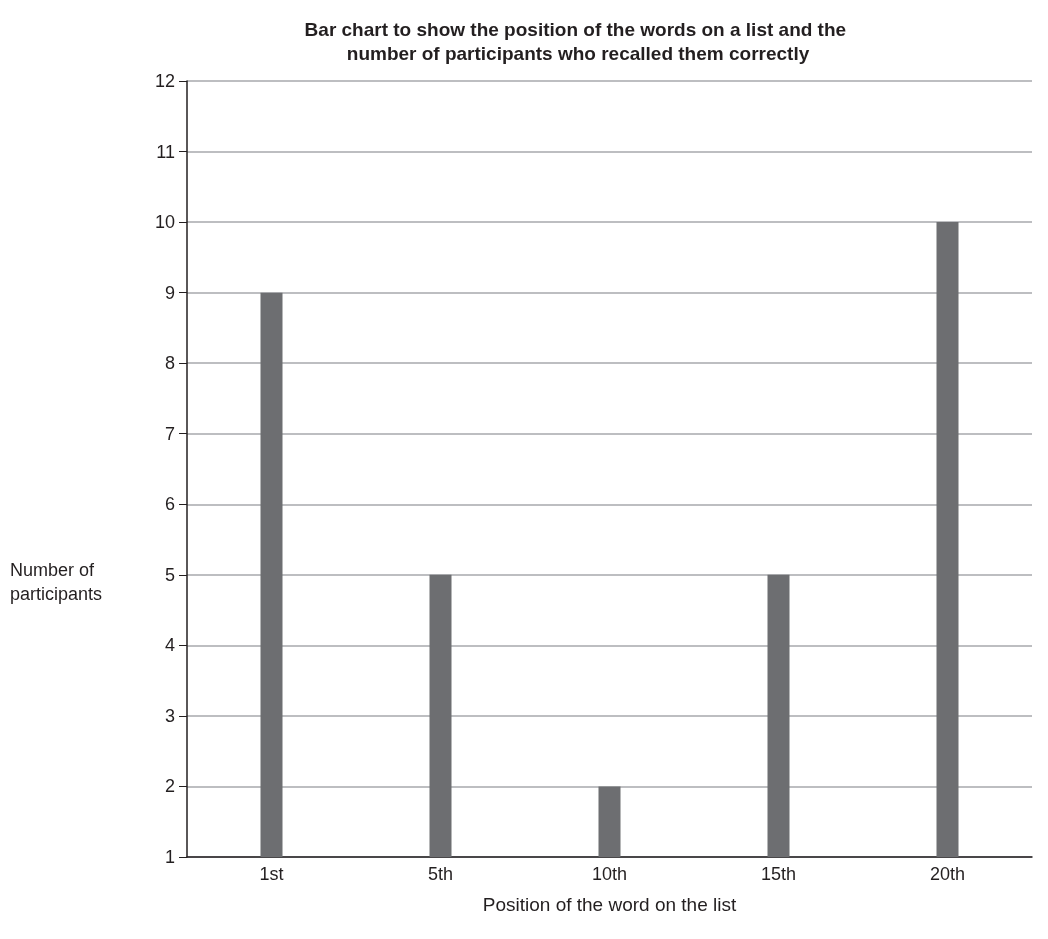 This screenshot has height=939, width=1048. What do you see at coordinates (609, 904) in the screenshot?
I see `x-axis-title: Position of the word on the list` at bounding box center [609, 904].